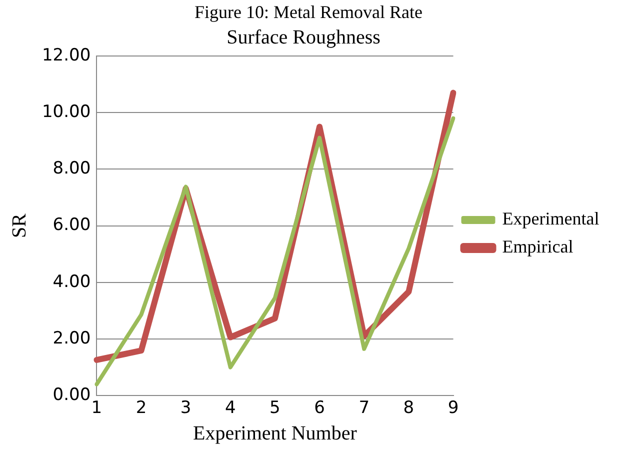 This screenshot has height=450, width=617. I want to click on x-tick-label: 1, so click(96, 408).